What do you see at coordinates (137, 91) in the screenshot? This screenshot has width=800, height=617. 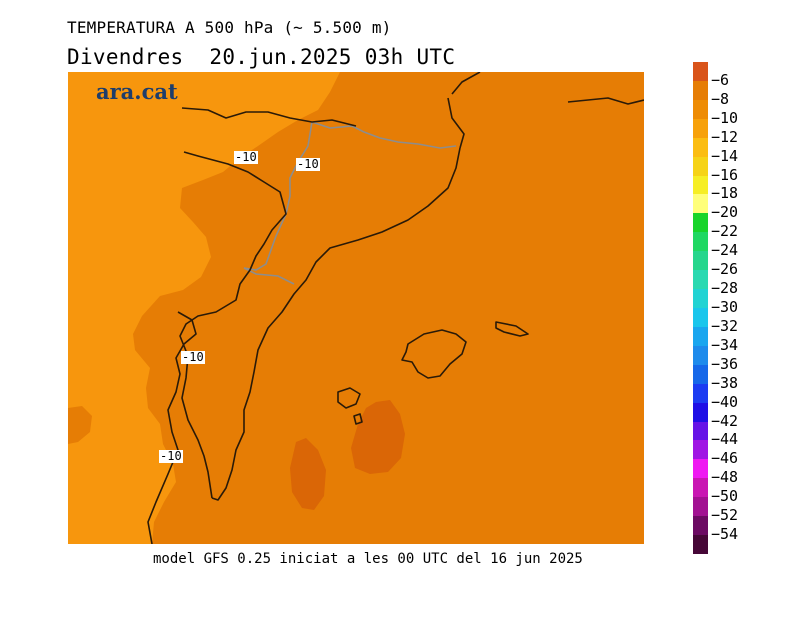 I see `ara-cat-logo: ara.cat` at bounding box center [137, 91].